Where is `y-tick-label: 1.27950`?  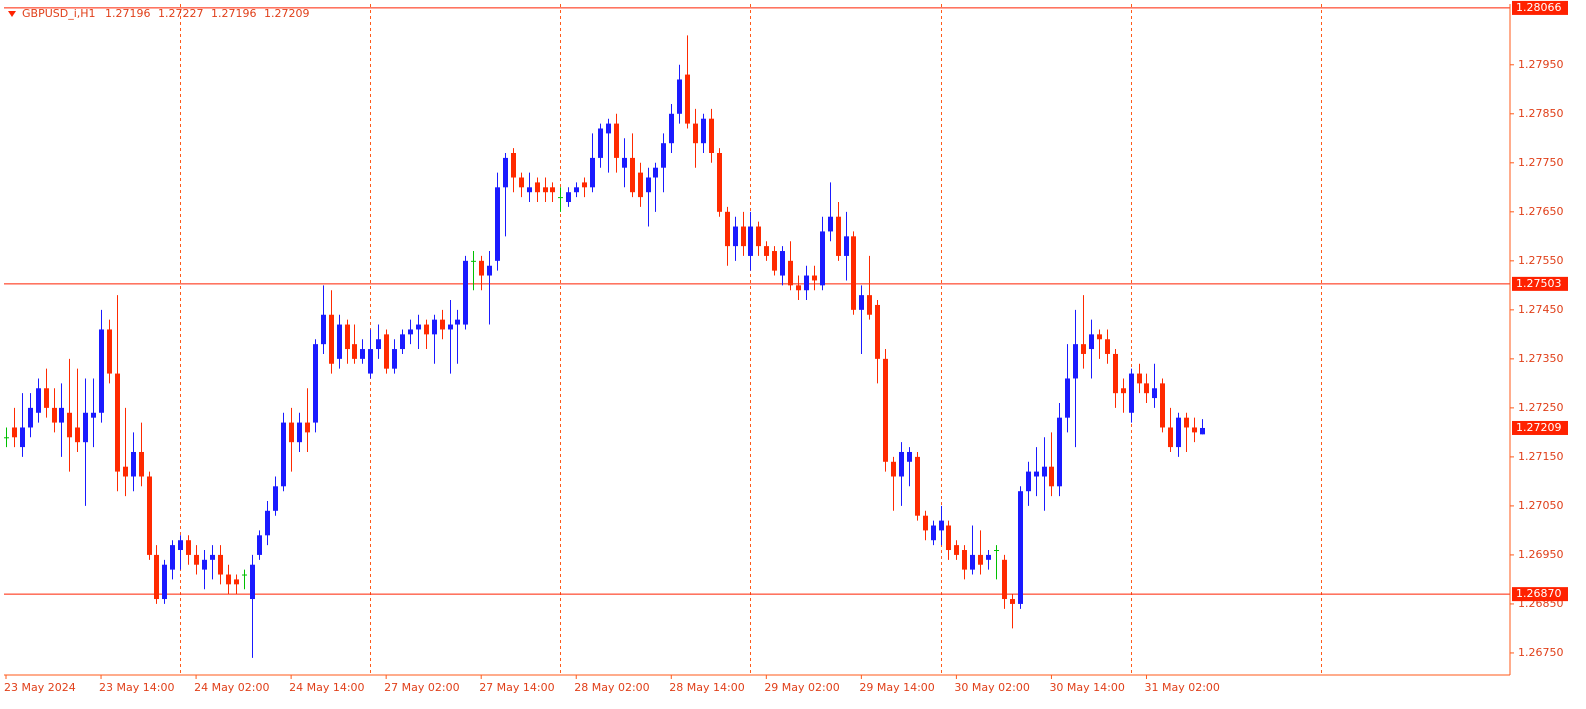
y-tick-label: 1.27950 is located at coordinates (1541, 64).